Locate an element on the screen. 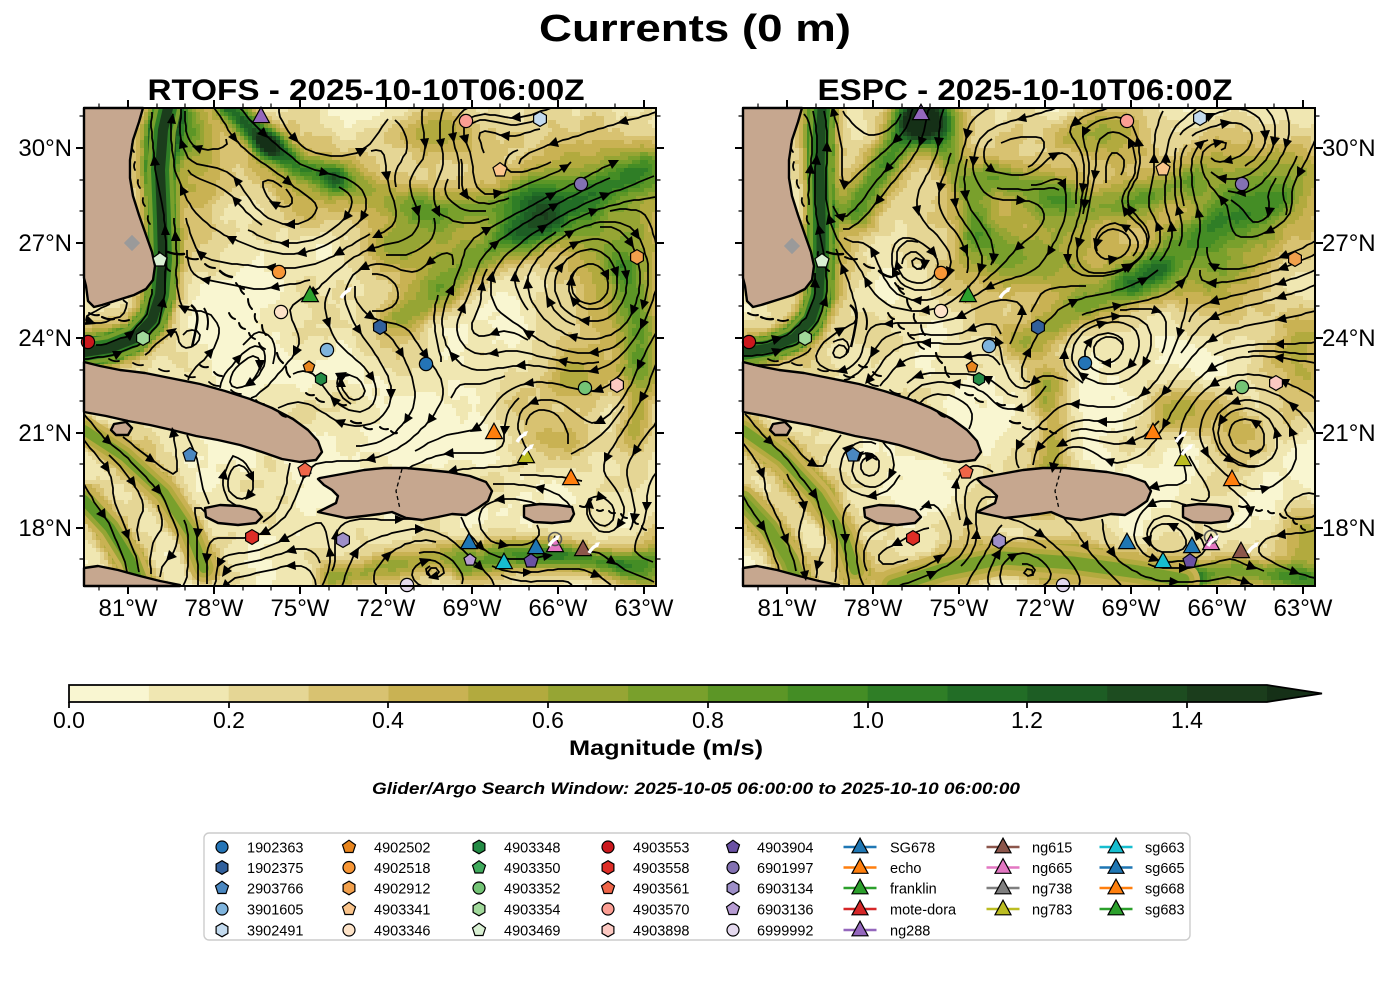  svg-text: 4902912 is located at coordinates (402, 890).